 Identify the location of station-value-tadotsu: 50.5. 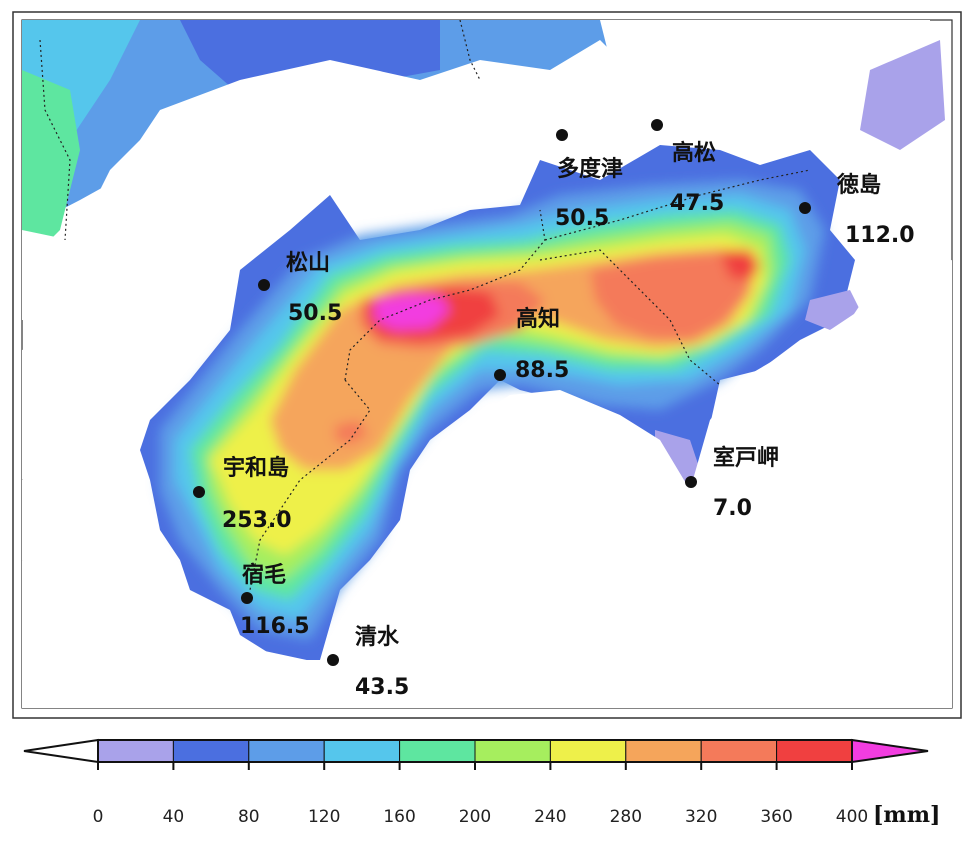
(582, 218).